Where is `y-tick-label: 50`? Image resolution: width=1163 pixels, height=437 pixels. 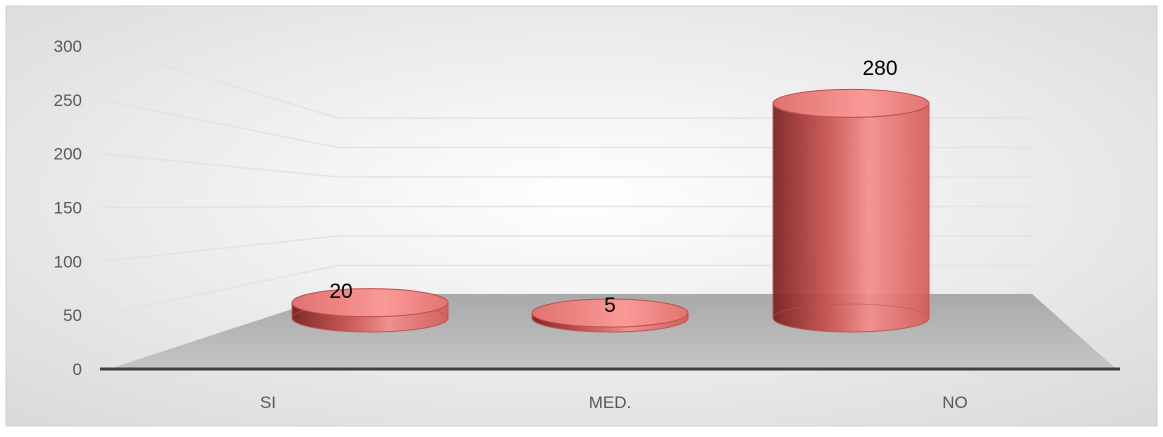
y-tick-label: 50 is located at coordinates (72, 315).